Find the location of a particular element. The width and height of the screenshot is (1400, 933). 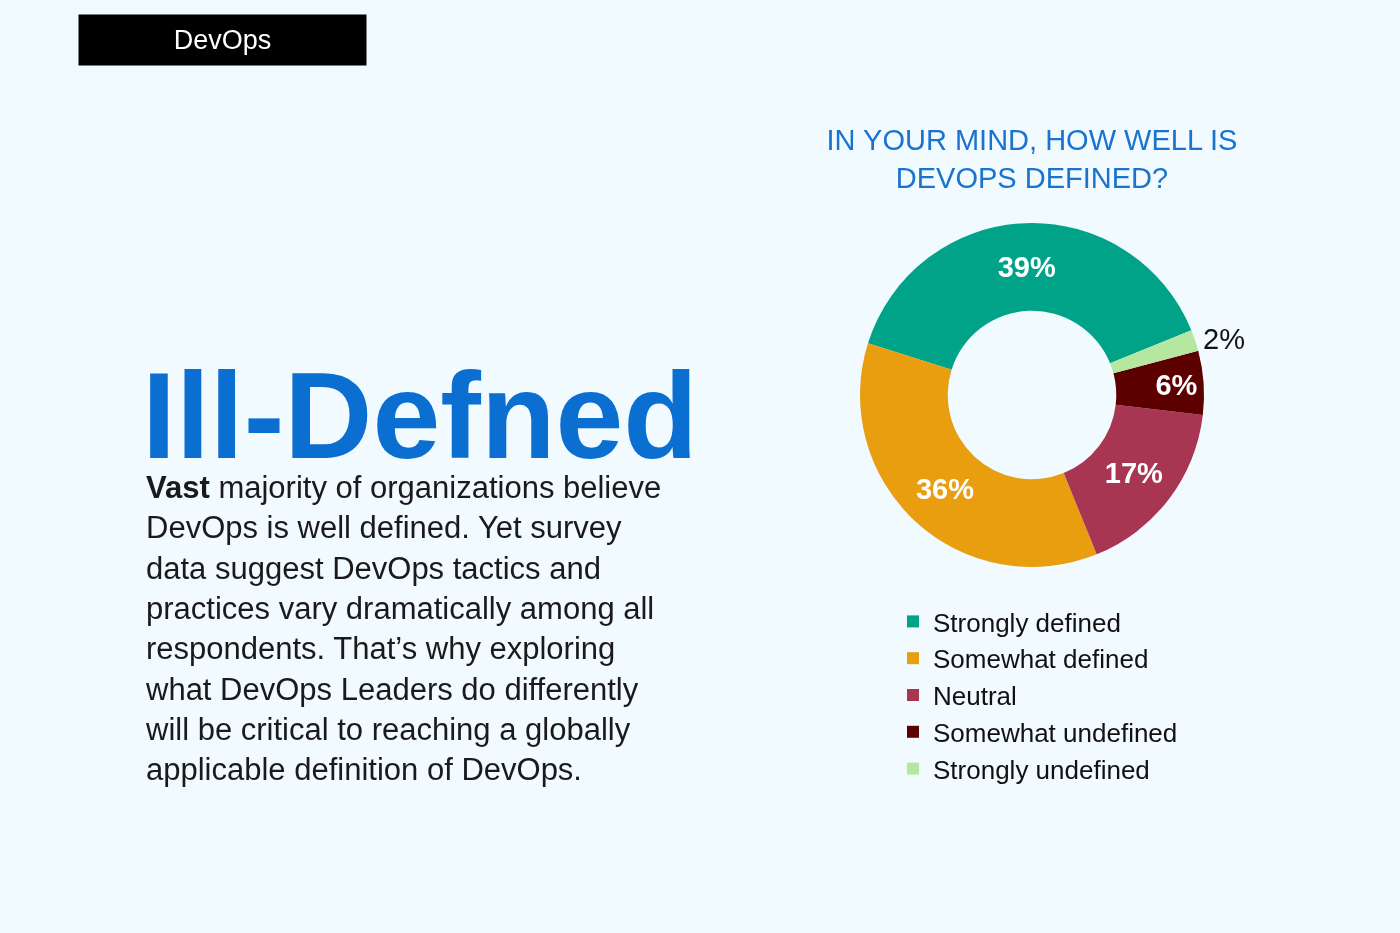

data-label: 17% is located at coordinates (1134, 472).